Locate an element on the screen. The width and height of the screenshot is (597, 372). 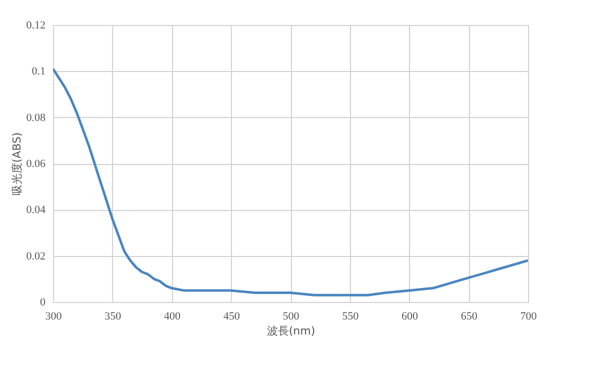
x-tick-label: 650 is located at coordinates (469, 316).